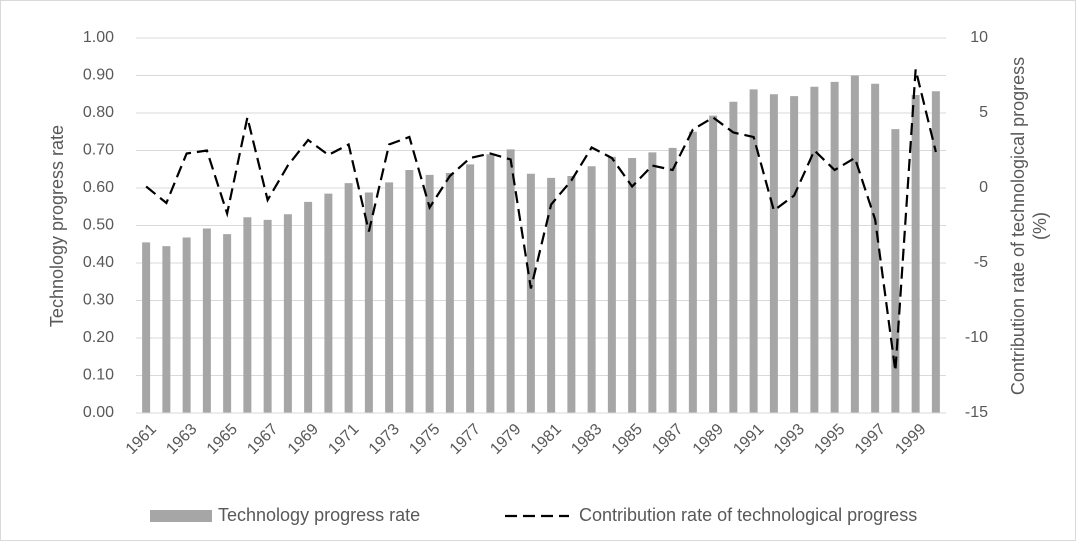 The image size is (1081, 551). What do you see at coordinates (98, 75) in the screenshot?
I see `y-tick-label: 0.90` at bounding box center [98, 75].